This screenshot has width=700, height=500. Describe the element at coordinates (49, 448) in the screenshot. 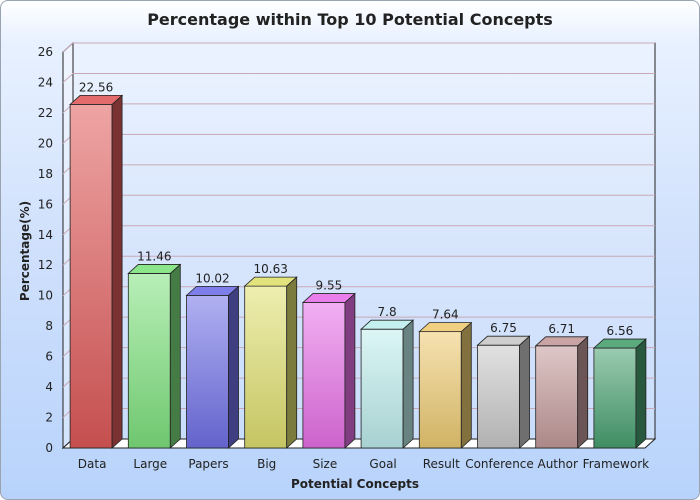

I see `y-tick-label: 0` at that location.